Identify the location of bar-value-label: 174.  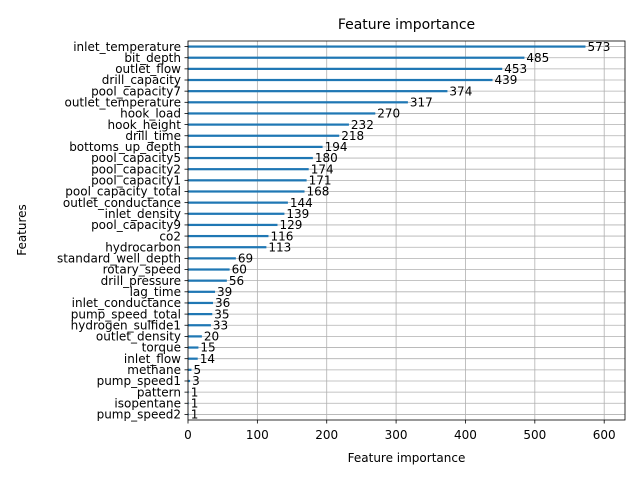
(322, 169).